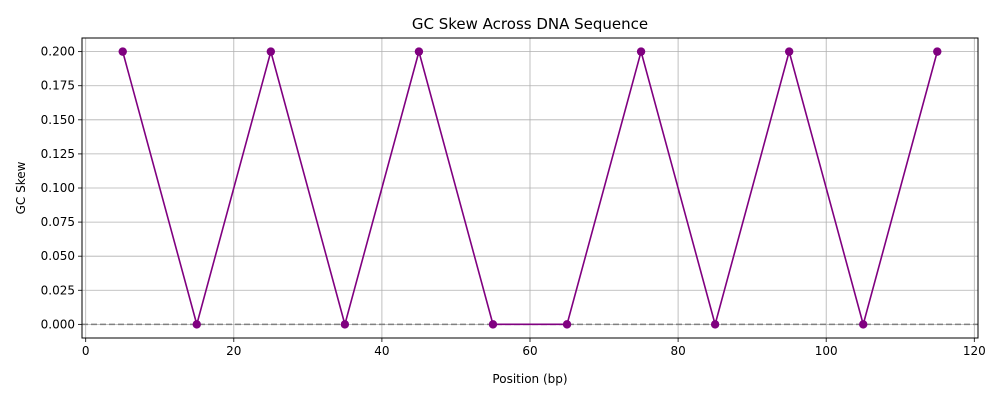 Image resolution: width=1000 pixels, height=400 pixels. Describe the element at coordinates (58, 52) in the screenshot. I see `y-tick-label: 0.200` at that location.